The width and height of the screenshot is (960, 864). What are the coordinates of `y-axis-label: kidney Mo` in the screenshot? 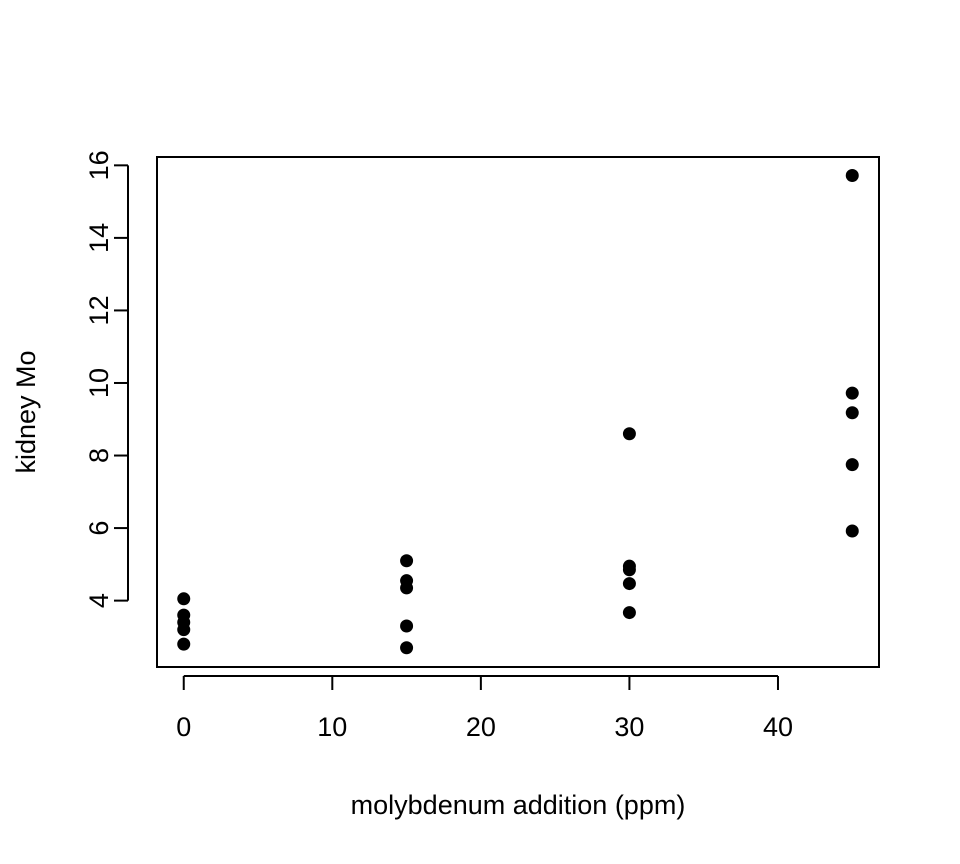 It's located at (26, 411).